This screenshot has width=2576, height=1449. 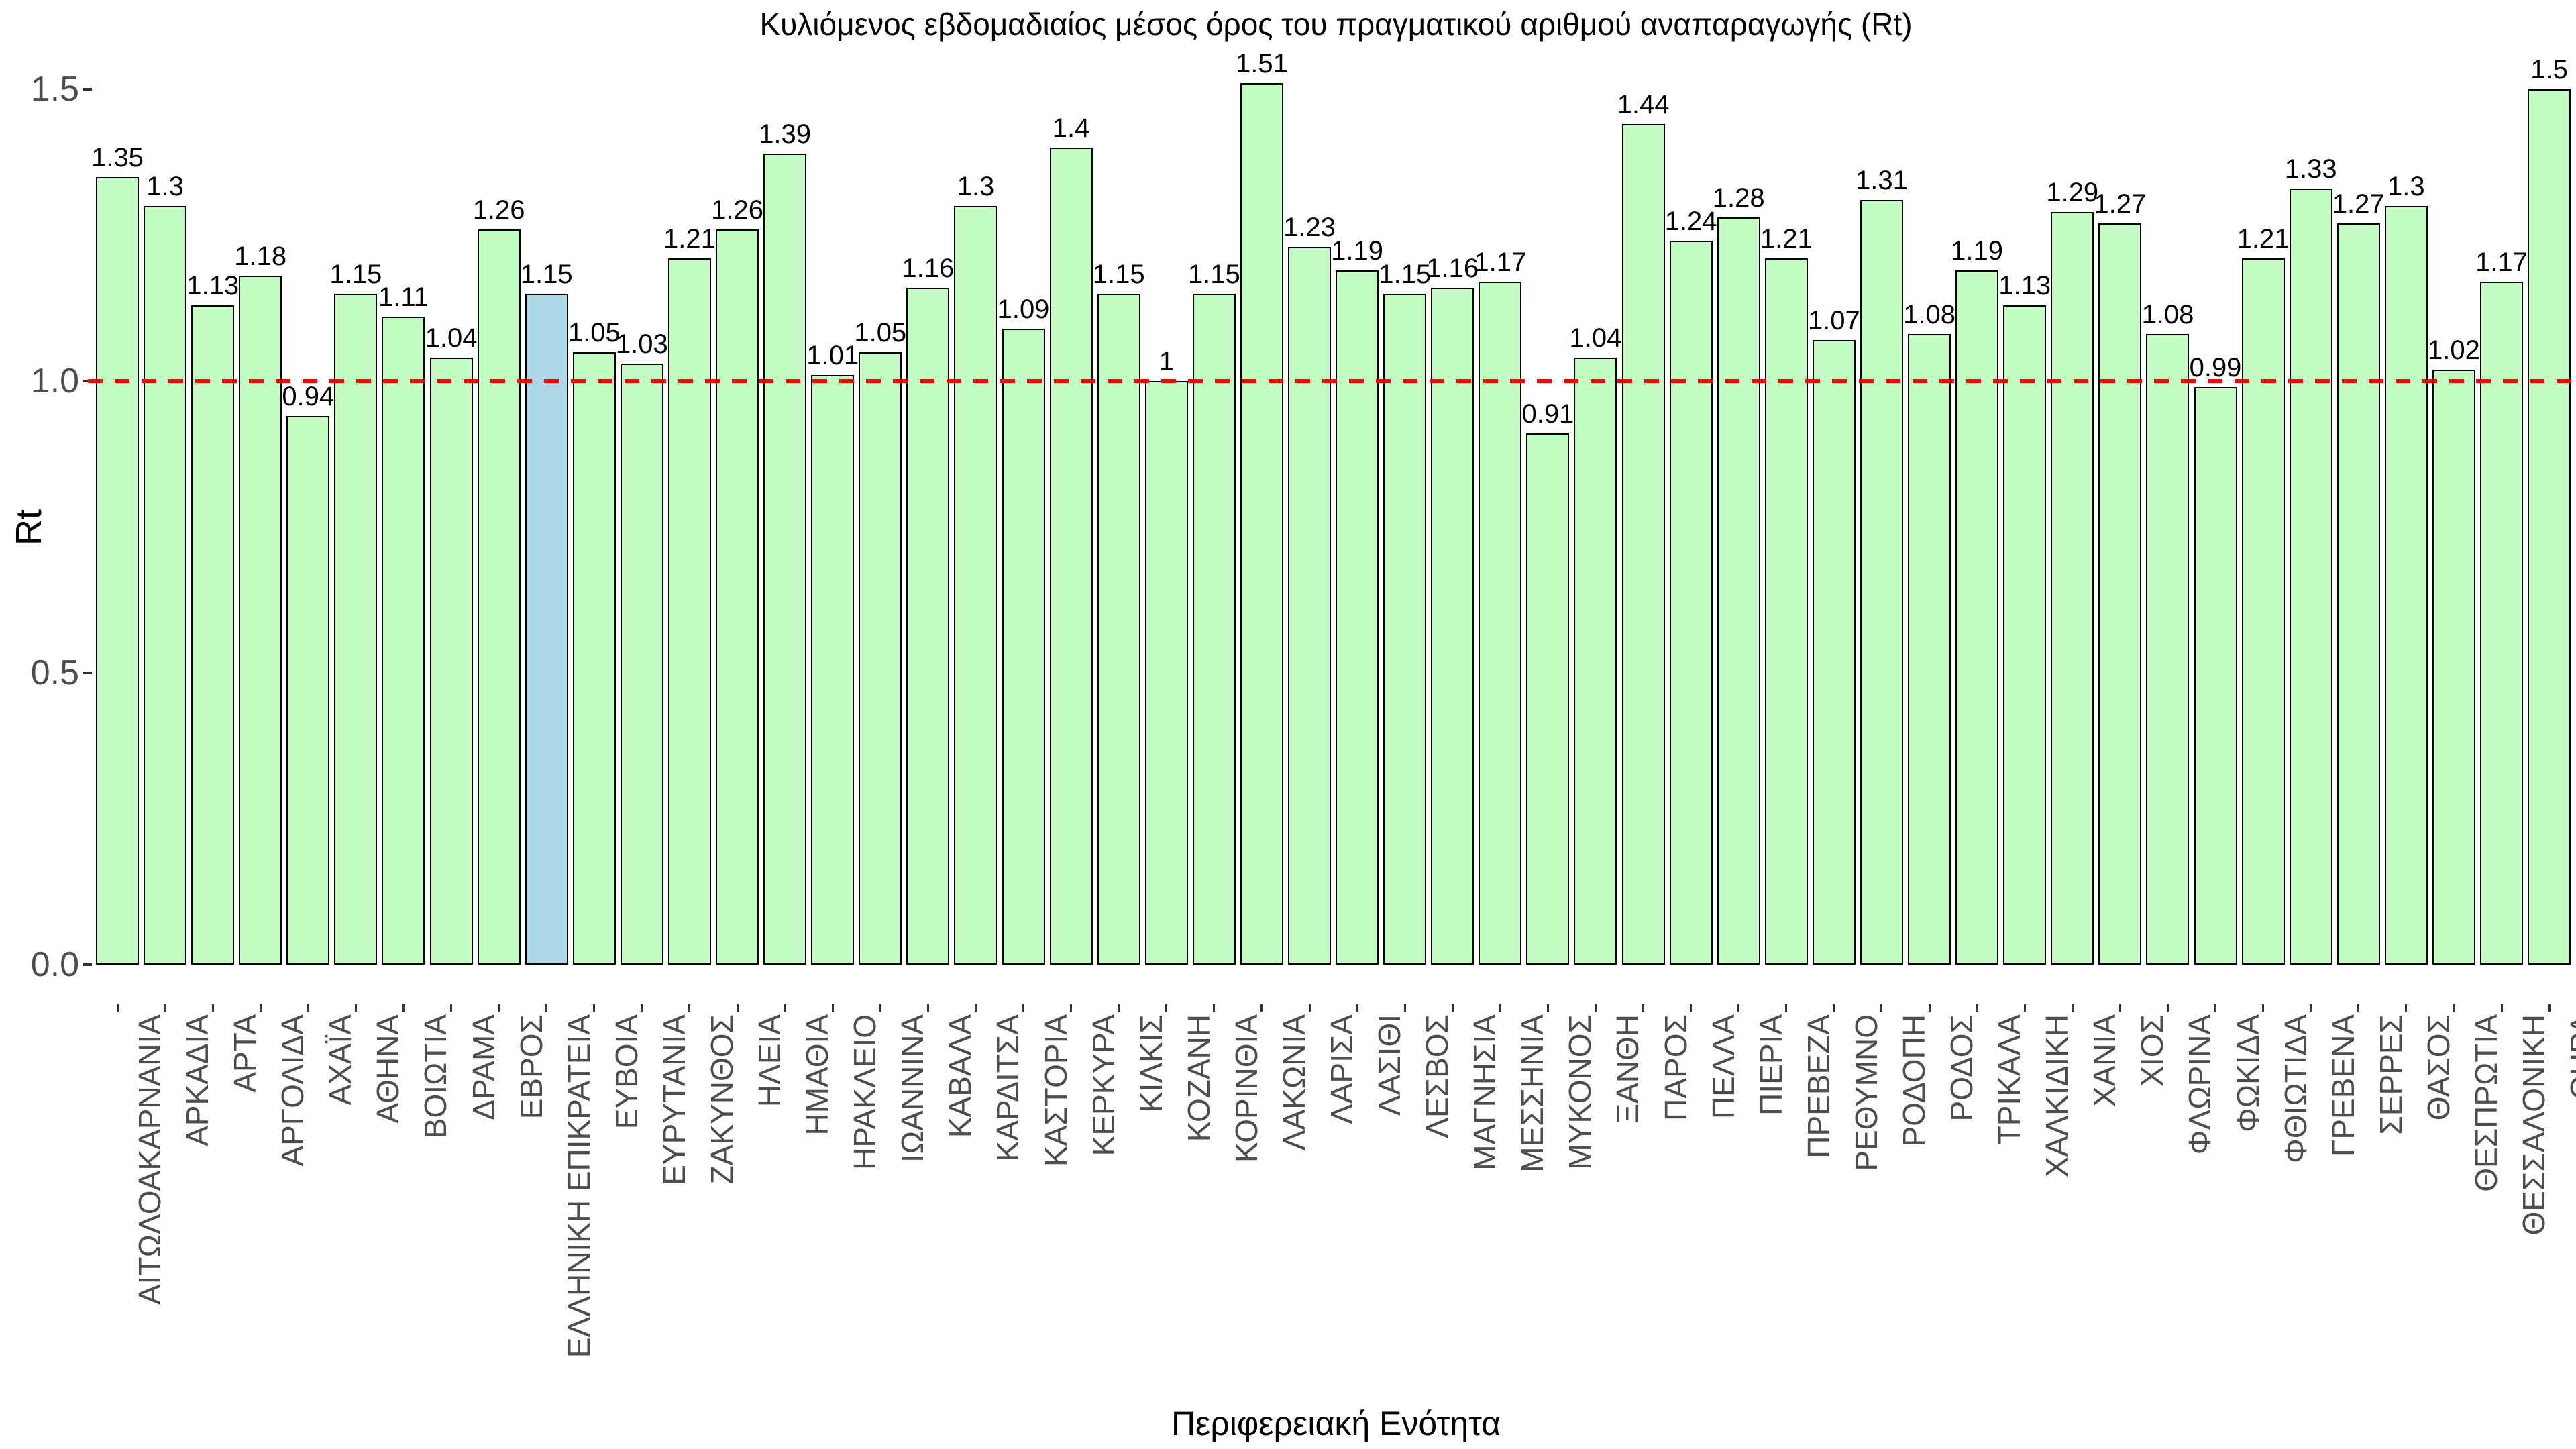 What do you see at coordinates (1485, 1092) in the screenshot?
I see `x-axis-category-label: ΜΑΓΝΗΣΙΑ` at bounding box center [1485, 1092].